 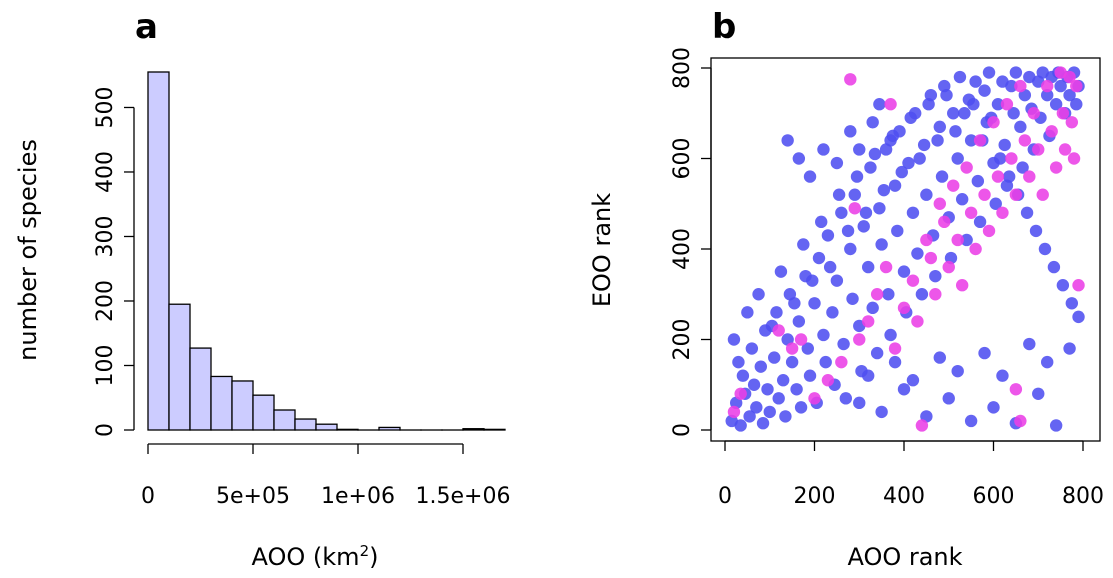 What do you see at coordinates (682, 340) in the screenshot?
I see `scatter-y-tick-label: 200` at bounding box center [682, 340].